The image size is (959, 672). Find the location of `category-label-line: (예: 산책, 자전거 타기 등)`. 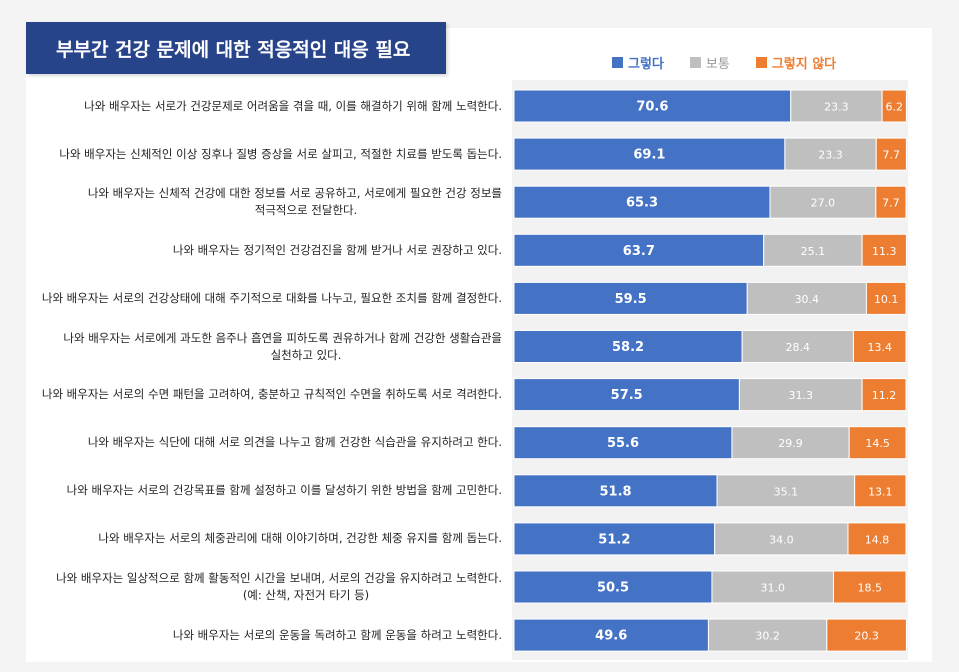

category-label-line: (예: 산책, 자전거 타기 등) is located at coordinates (306, 595).